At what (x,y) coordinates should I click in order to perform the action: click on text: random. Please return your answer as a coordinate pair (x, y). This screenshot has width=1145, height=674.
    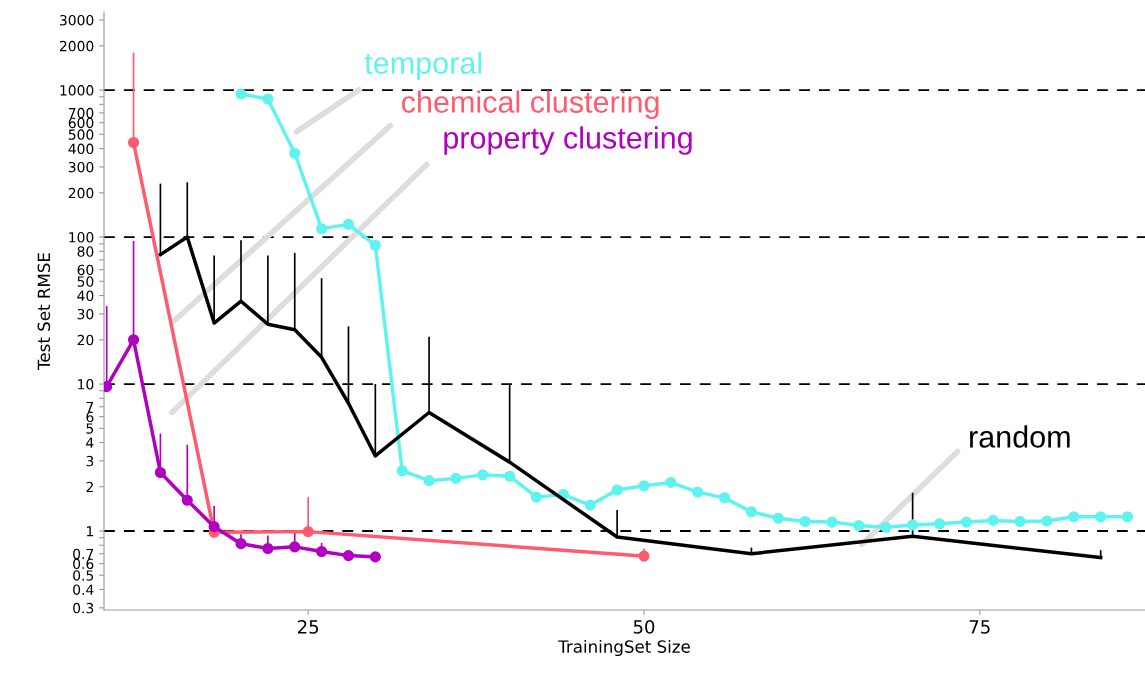
    Looking at the image, I should click on (1020, 436).